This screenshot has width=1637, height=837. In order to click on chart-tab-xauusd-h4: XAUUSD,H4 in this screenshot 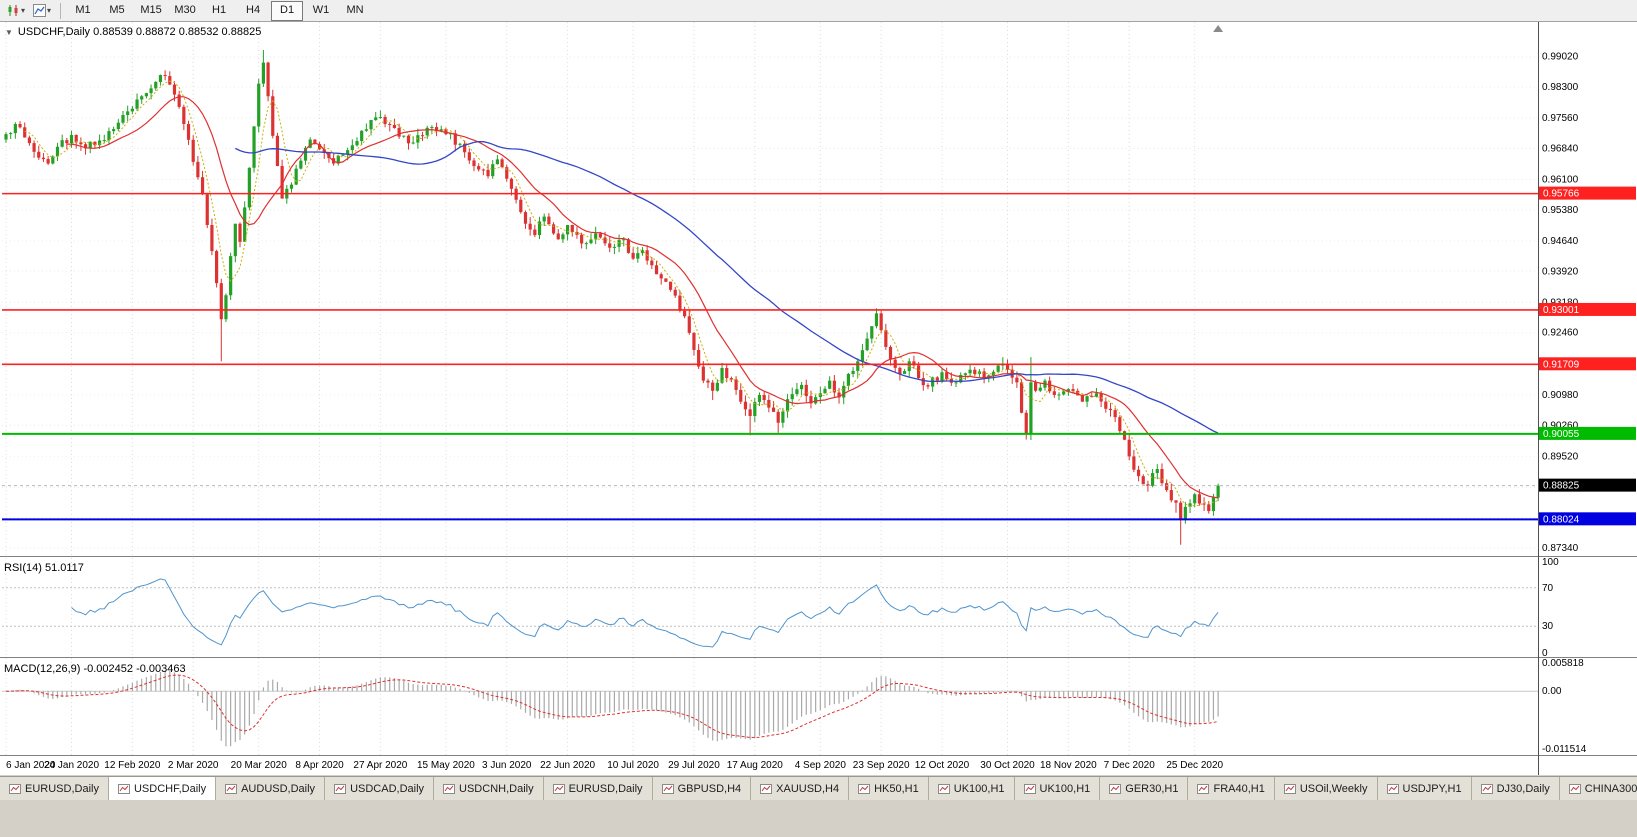, I will do `click(800, 788)`.